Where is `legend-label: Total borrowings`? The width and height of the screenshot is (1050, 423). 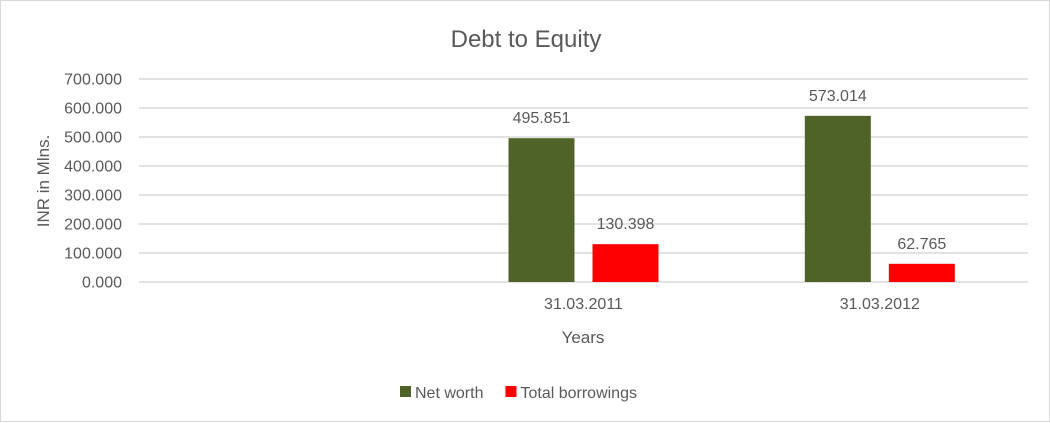 legend-label: Total borrowings is located at coordinates (578, 393).